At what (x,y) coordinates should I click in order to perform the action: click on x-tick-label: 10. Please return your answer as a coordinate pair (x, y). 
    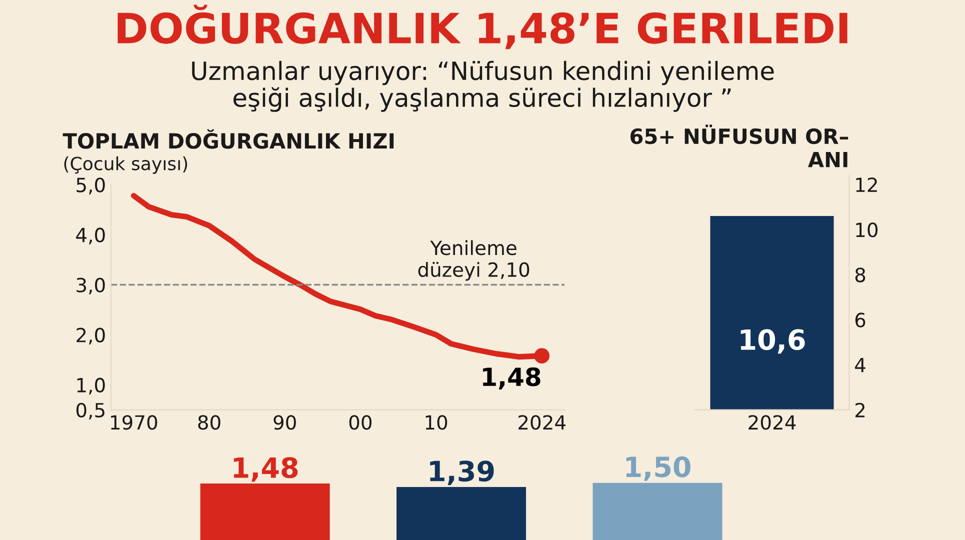
    Looking at the image, I should click on (437, 422).